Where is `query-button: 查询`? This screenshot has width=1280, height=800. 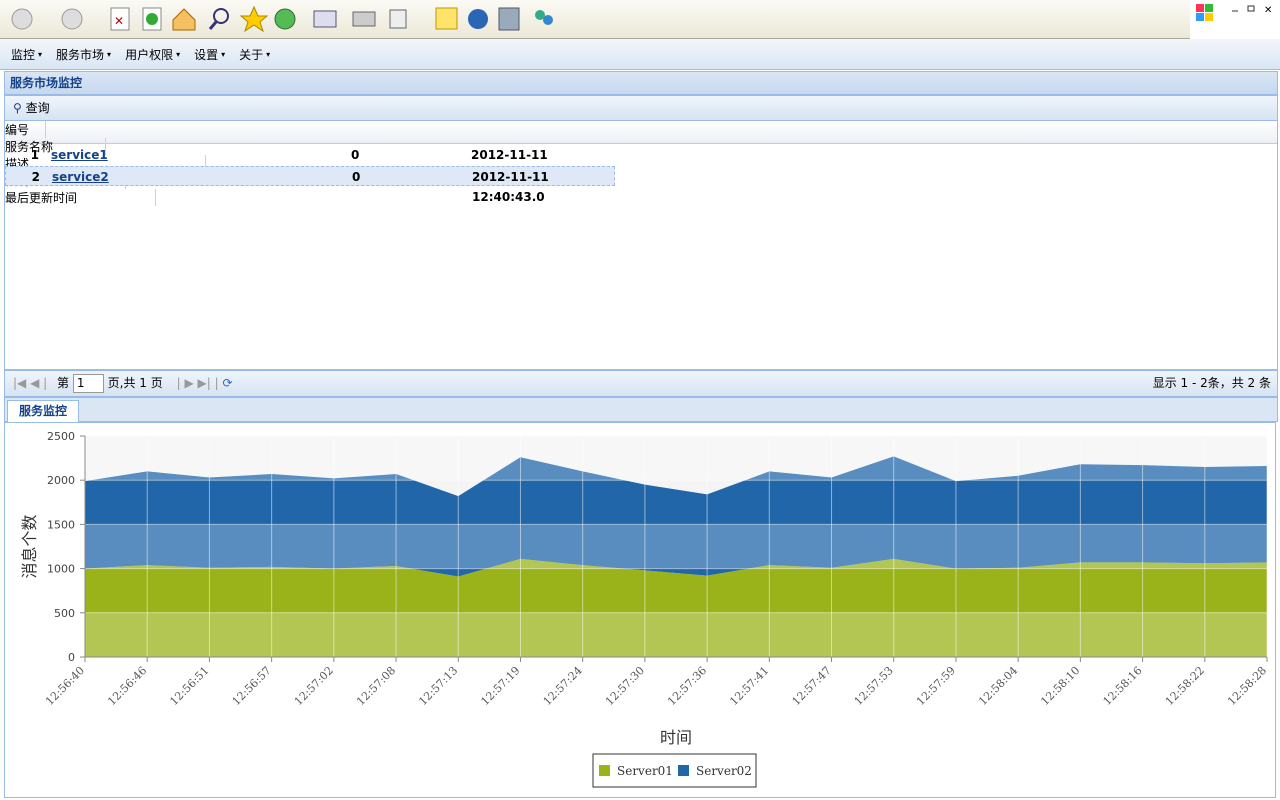
query-button: 查询 is located at coordinates (37, 108).